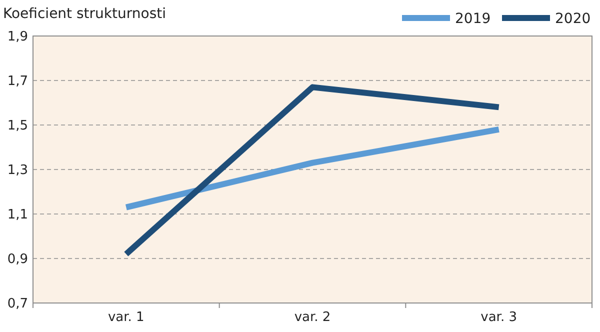  Describe the element at coordinates (17, 304) in the screenshot. I see `y-tick-label: 0,7` at that location.